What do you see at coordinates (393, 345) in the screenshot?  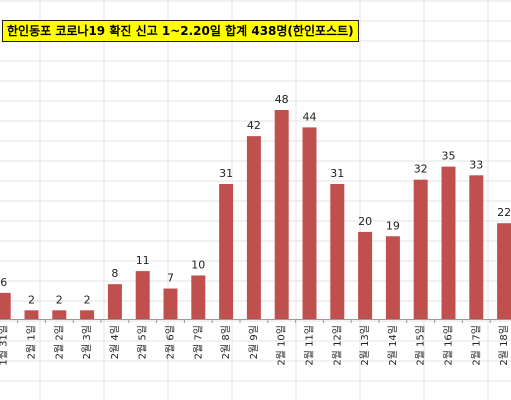 I see `category-tick-label: 2월 14일` at bounding box center [393, 345].